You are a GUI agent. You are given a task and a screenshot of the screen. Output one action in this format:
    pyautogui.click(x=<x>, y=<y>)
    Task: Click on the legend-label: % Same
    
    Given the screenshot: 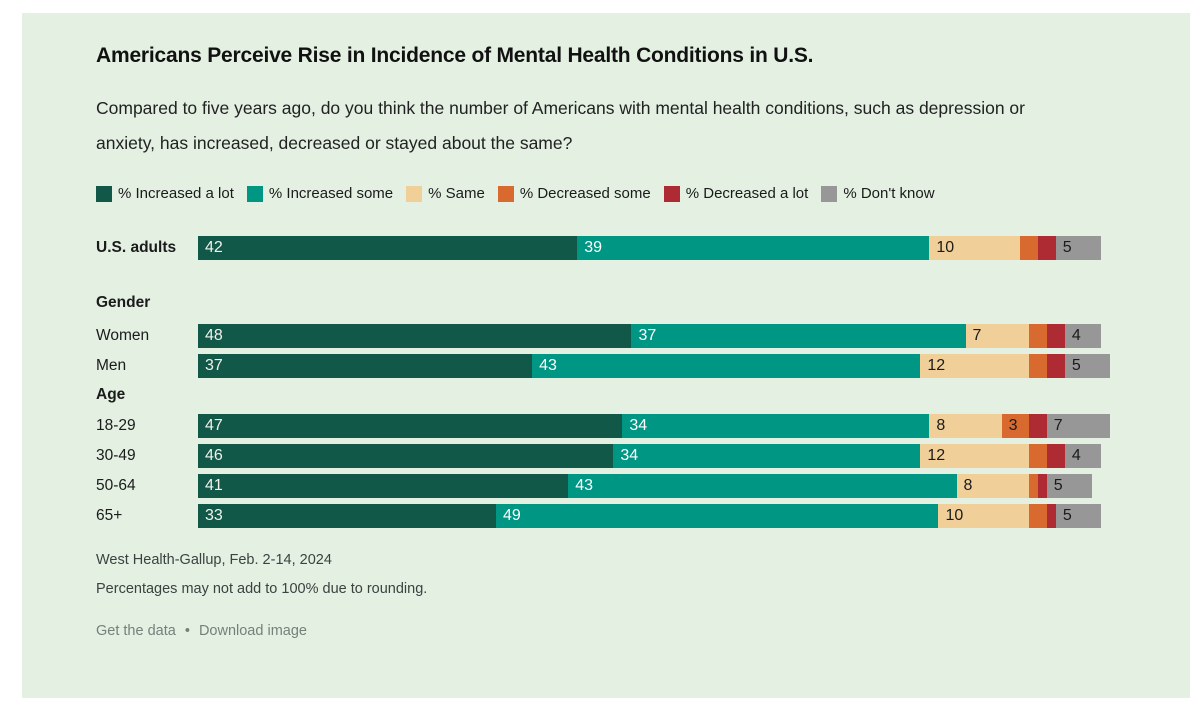 What is the action you would take?
    pyautogui.click(x=456, y=193)
    